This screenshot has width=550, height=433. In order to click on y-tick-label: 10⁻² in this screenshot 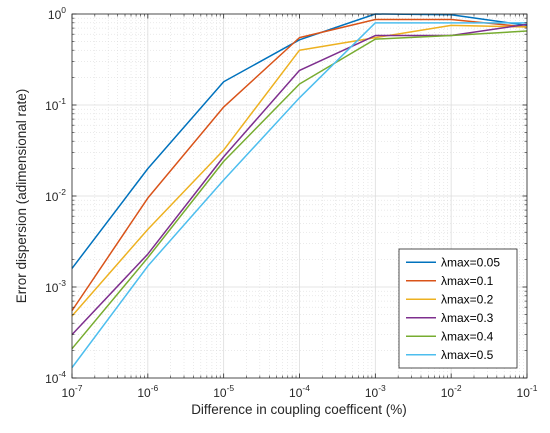, I will do `click(55, 195)`.